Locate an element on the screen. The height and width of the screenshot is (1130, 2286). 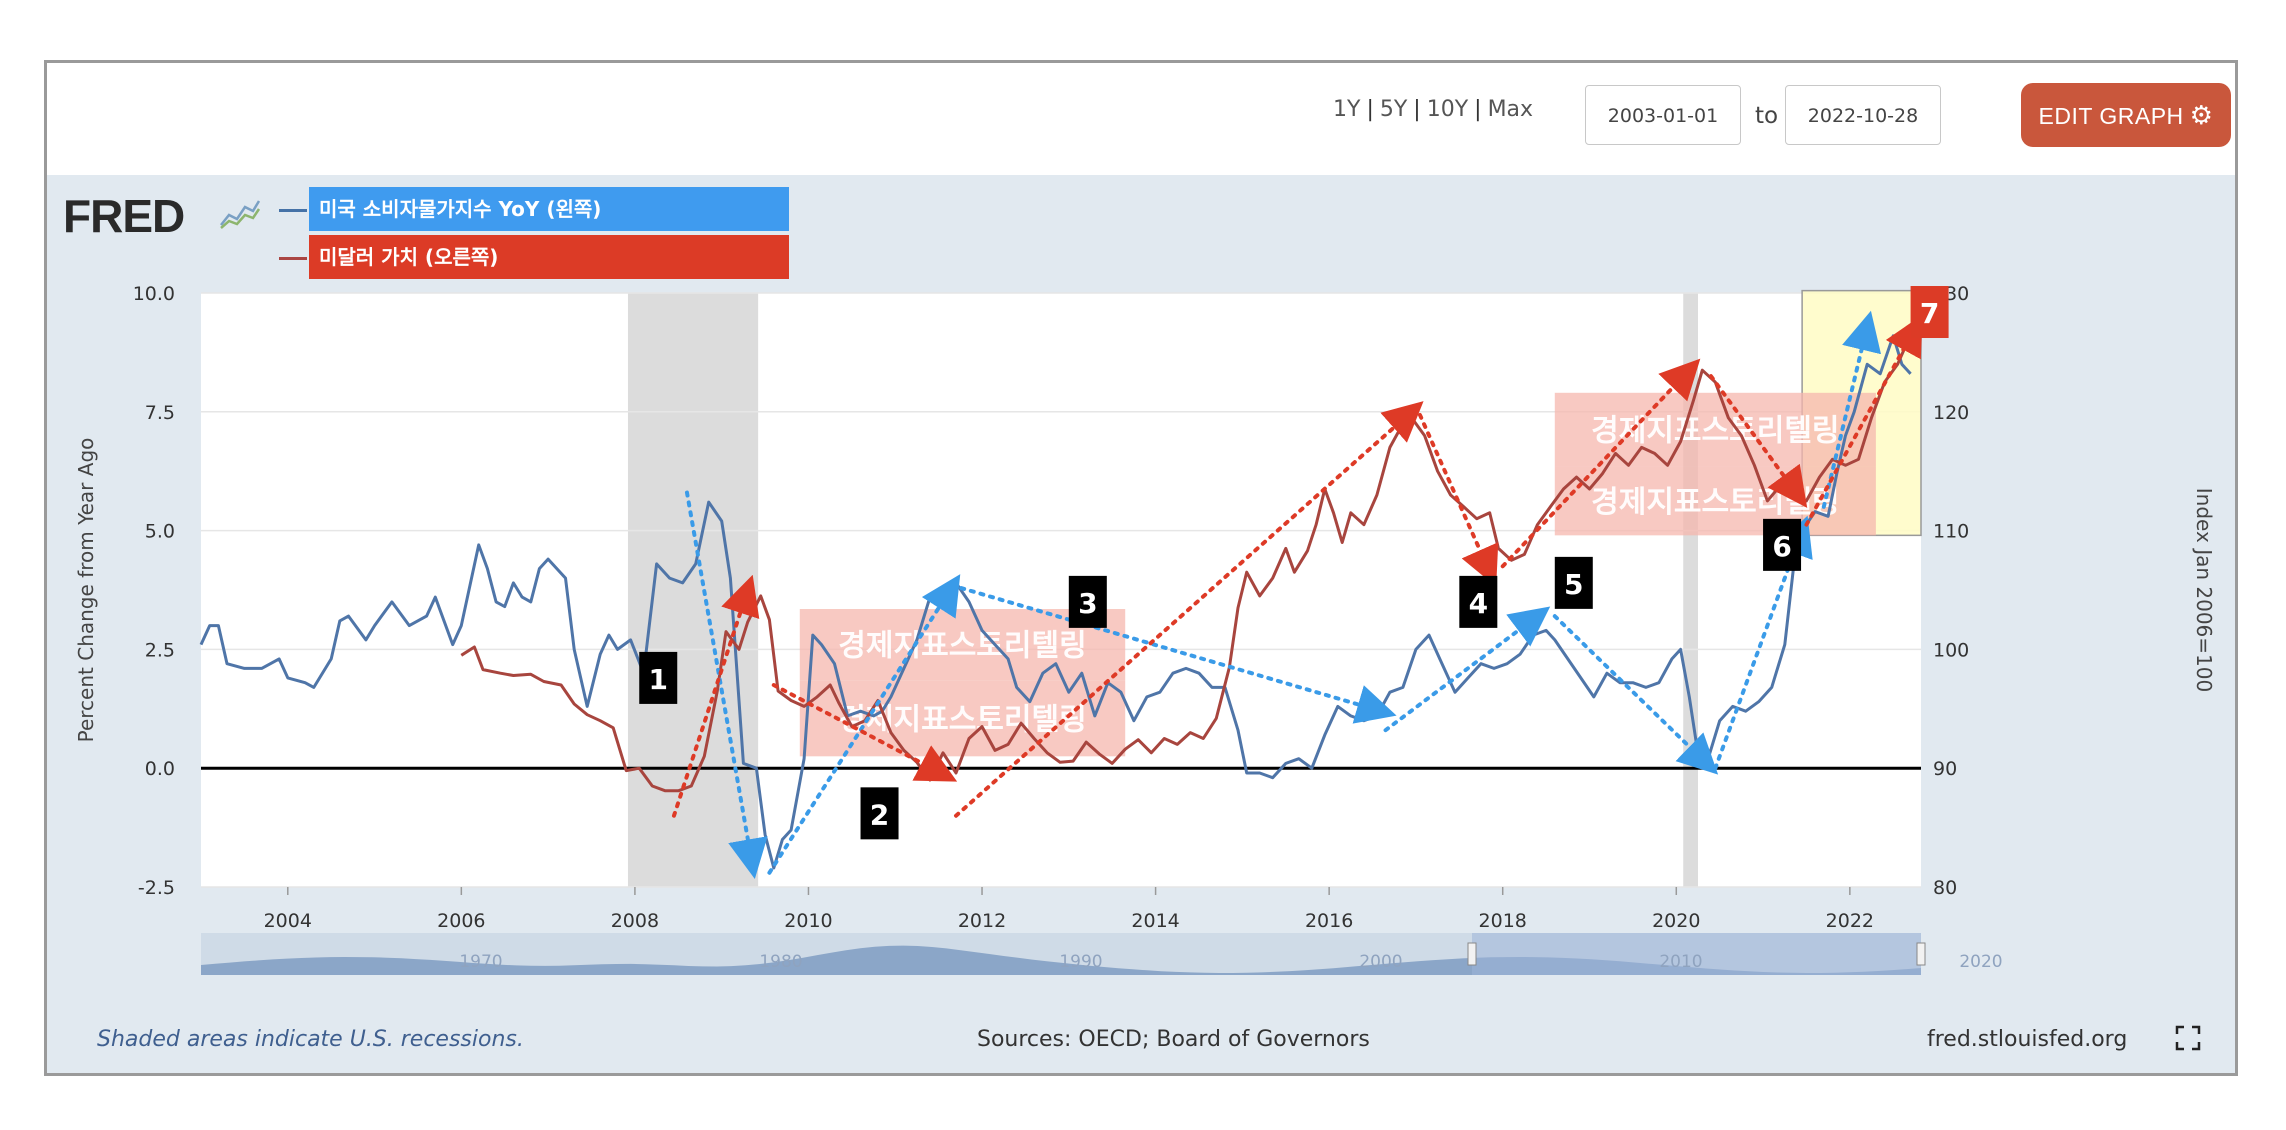
marker-label-5: 5 is located at coordinates (1573, 584).